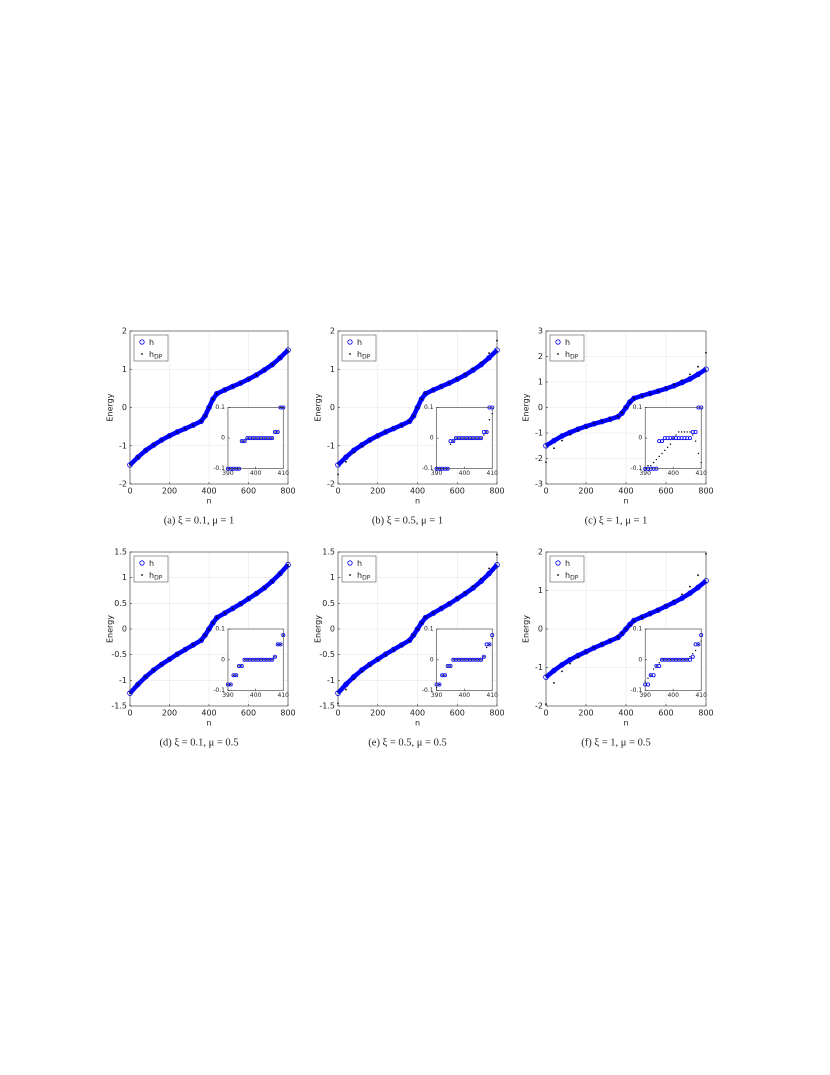  What do you see at coordinates (457, 491) in the screenshot?
I see `x-tick-label: 600` at bounding box center [457, 491].